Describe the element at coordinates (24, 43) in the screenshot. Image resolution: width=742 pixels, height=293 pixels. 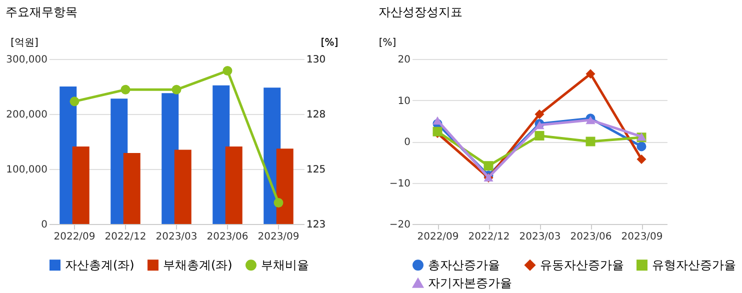
I see `y-axis-title: [억원]` at that location.